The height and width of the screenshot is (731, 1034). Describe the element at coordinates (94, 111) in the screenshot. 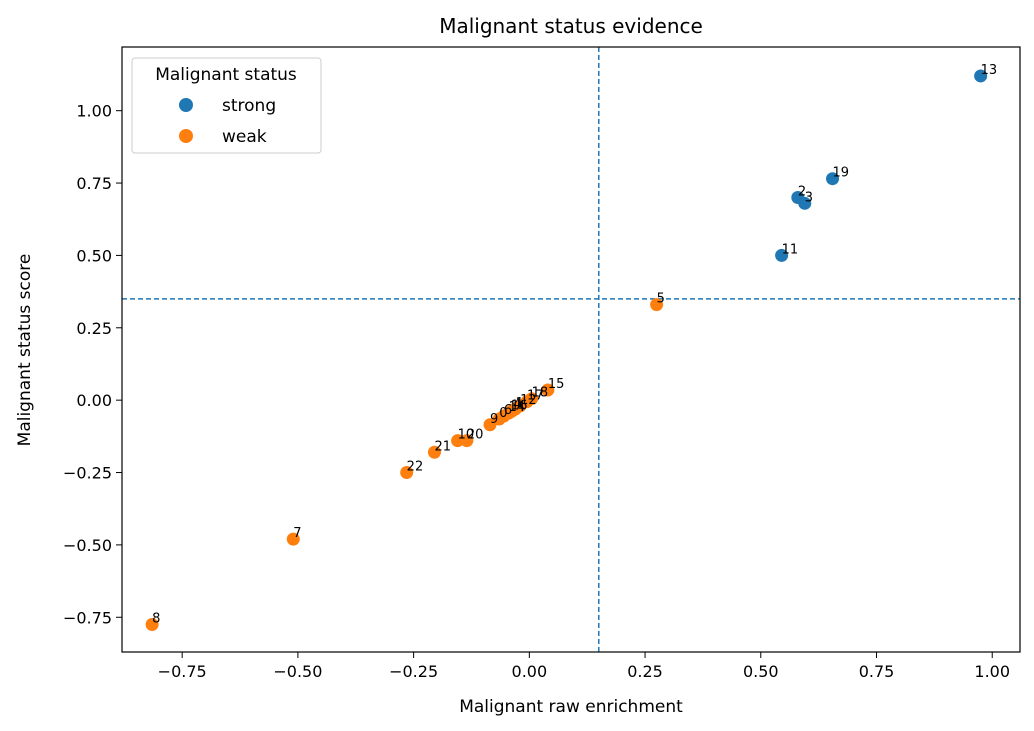

I see `y-tick-label: 1.00` at that location.